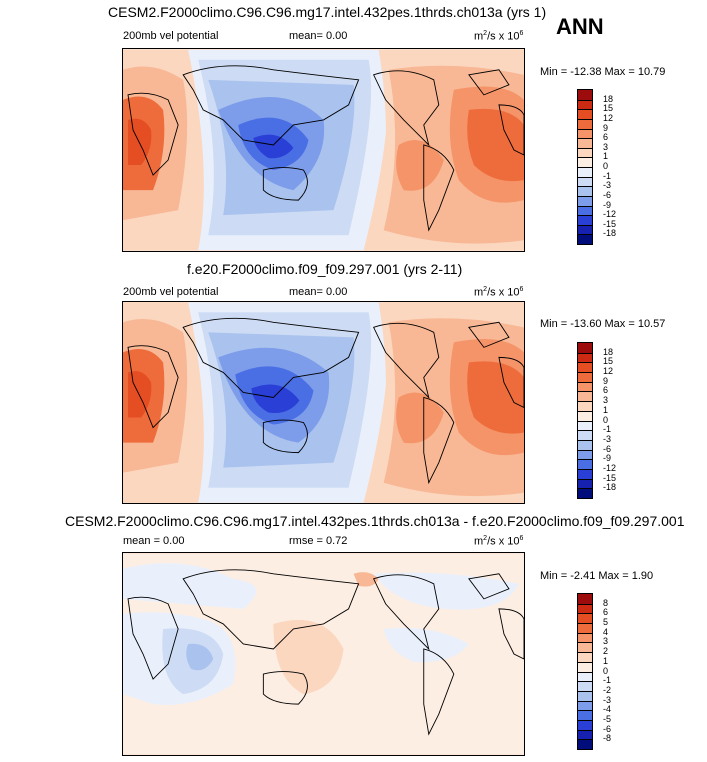 The height and width of the screenshot is (762, 707). I want to click on panel2-contour-plot, so click(323, 402).